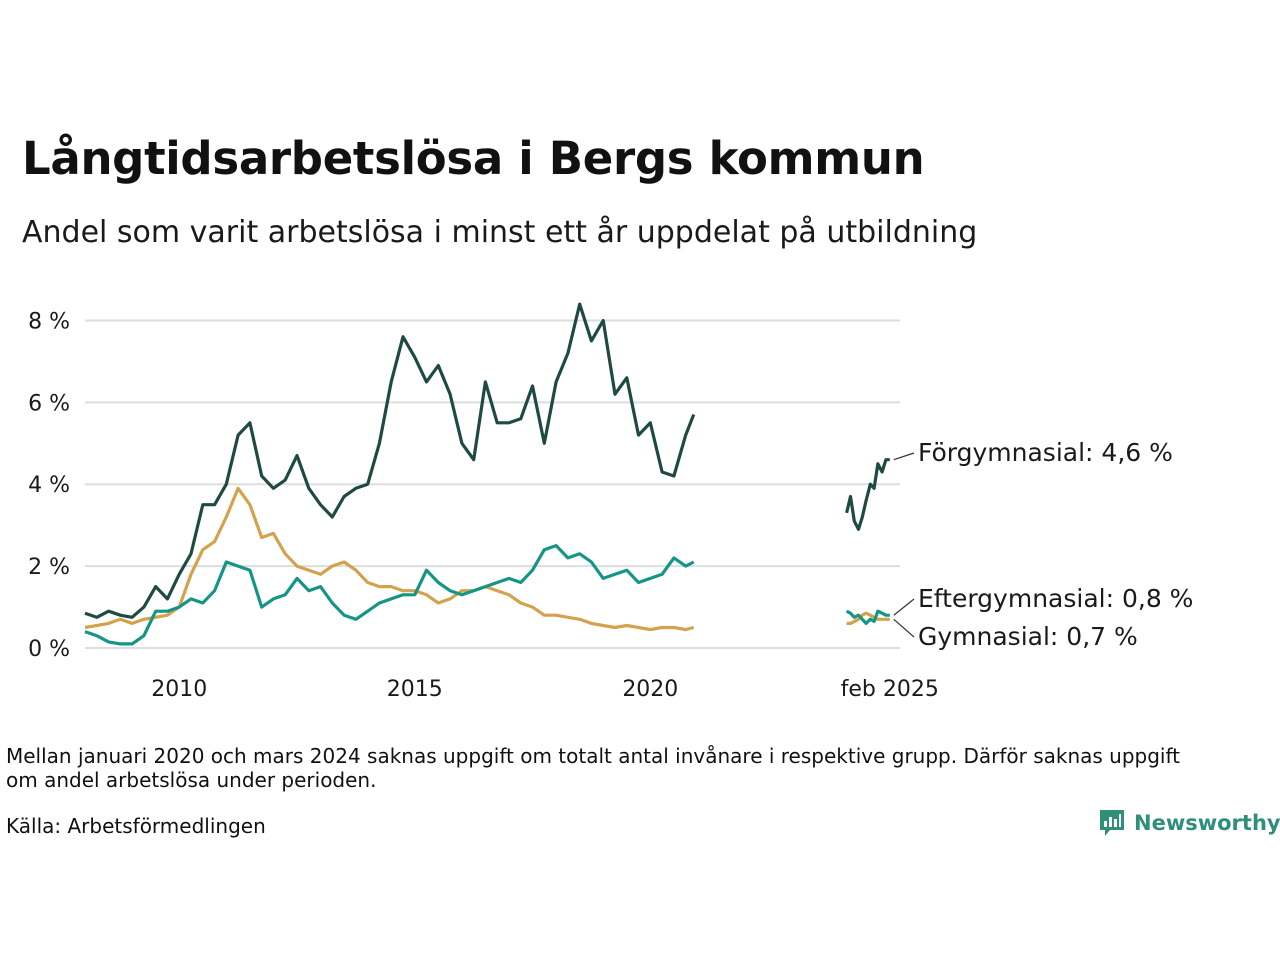 The height and width of the screenshot is (960, 1280). What do you see at coordinates (179, 689) in the screenshot?
I see `x-tick-label: 2010` at bounding box center [179, 689].